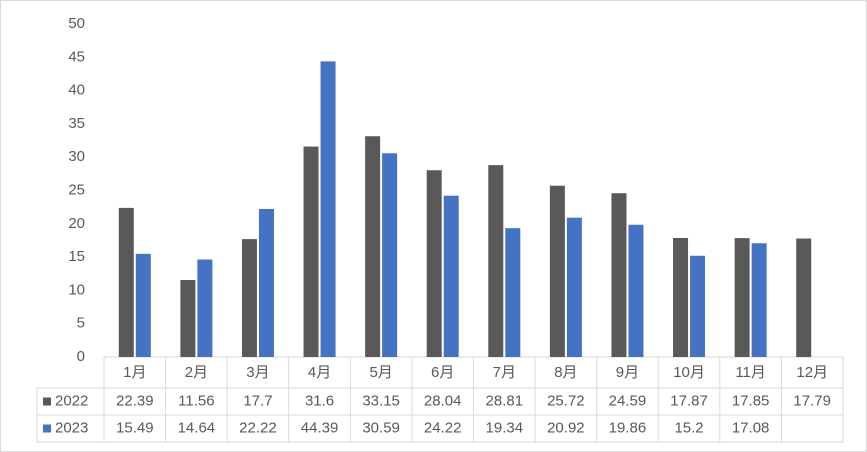  Describe the element at coordinates (751, 400) in the screenshot. I see `table-value: 17.85` at that location.